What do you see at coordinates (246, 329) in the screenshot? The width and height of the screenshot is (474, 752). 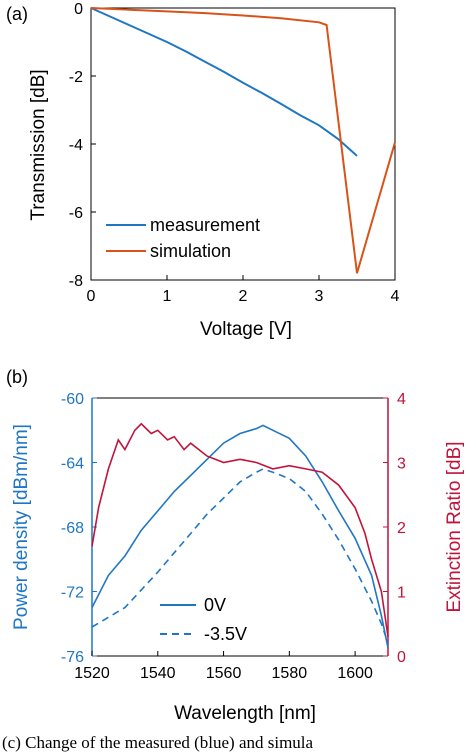 I see `panel-a-x-axis-label: Voltage [V]` at bounding box center [246, 329].